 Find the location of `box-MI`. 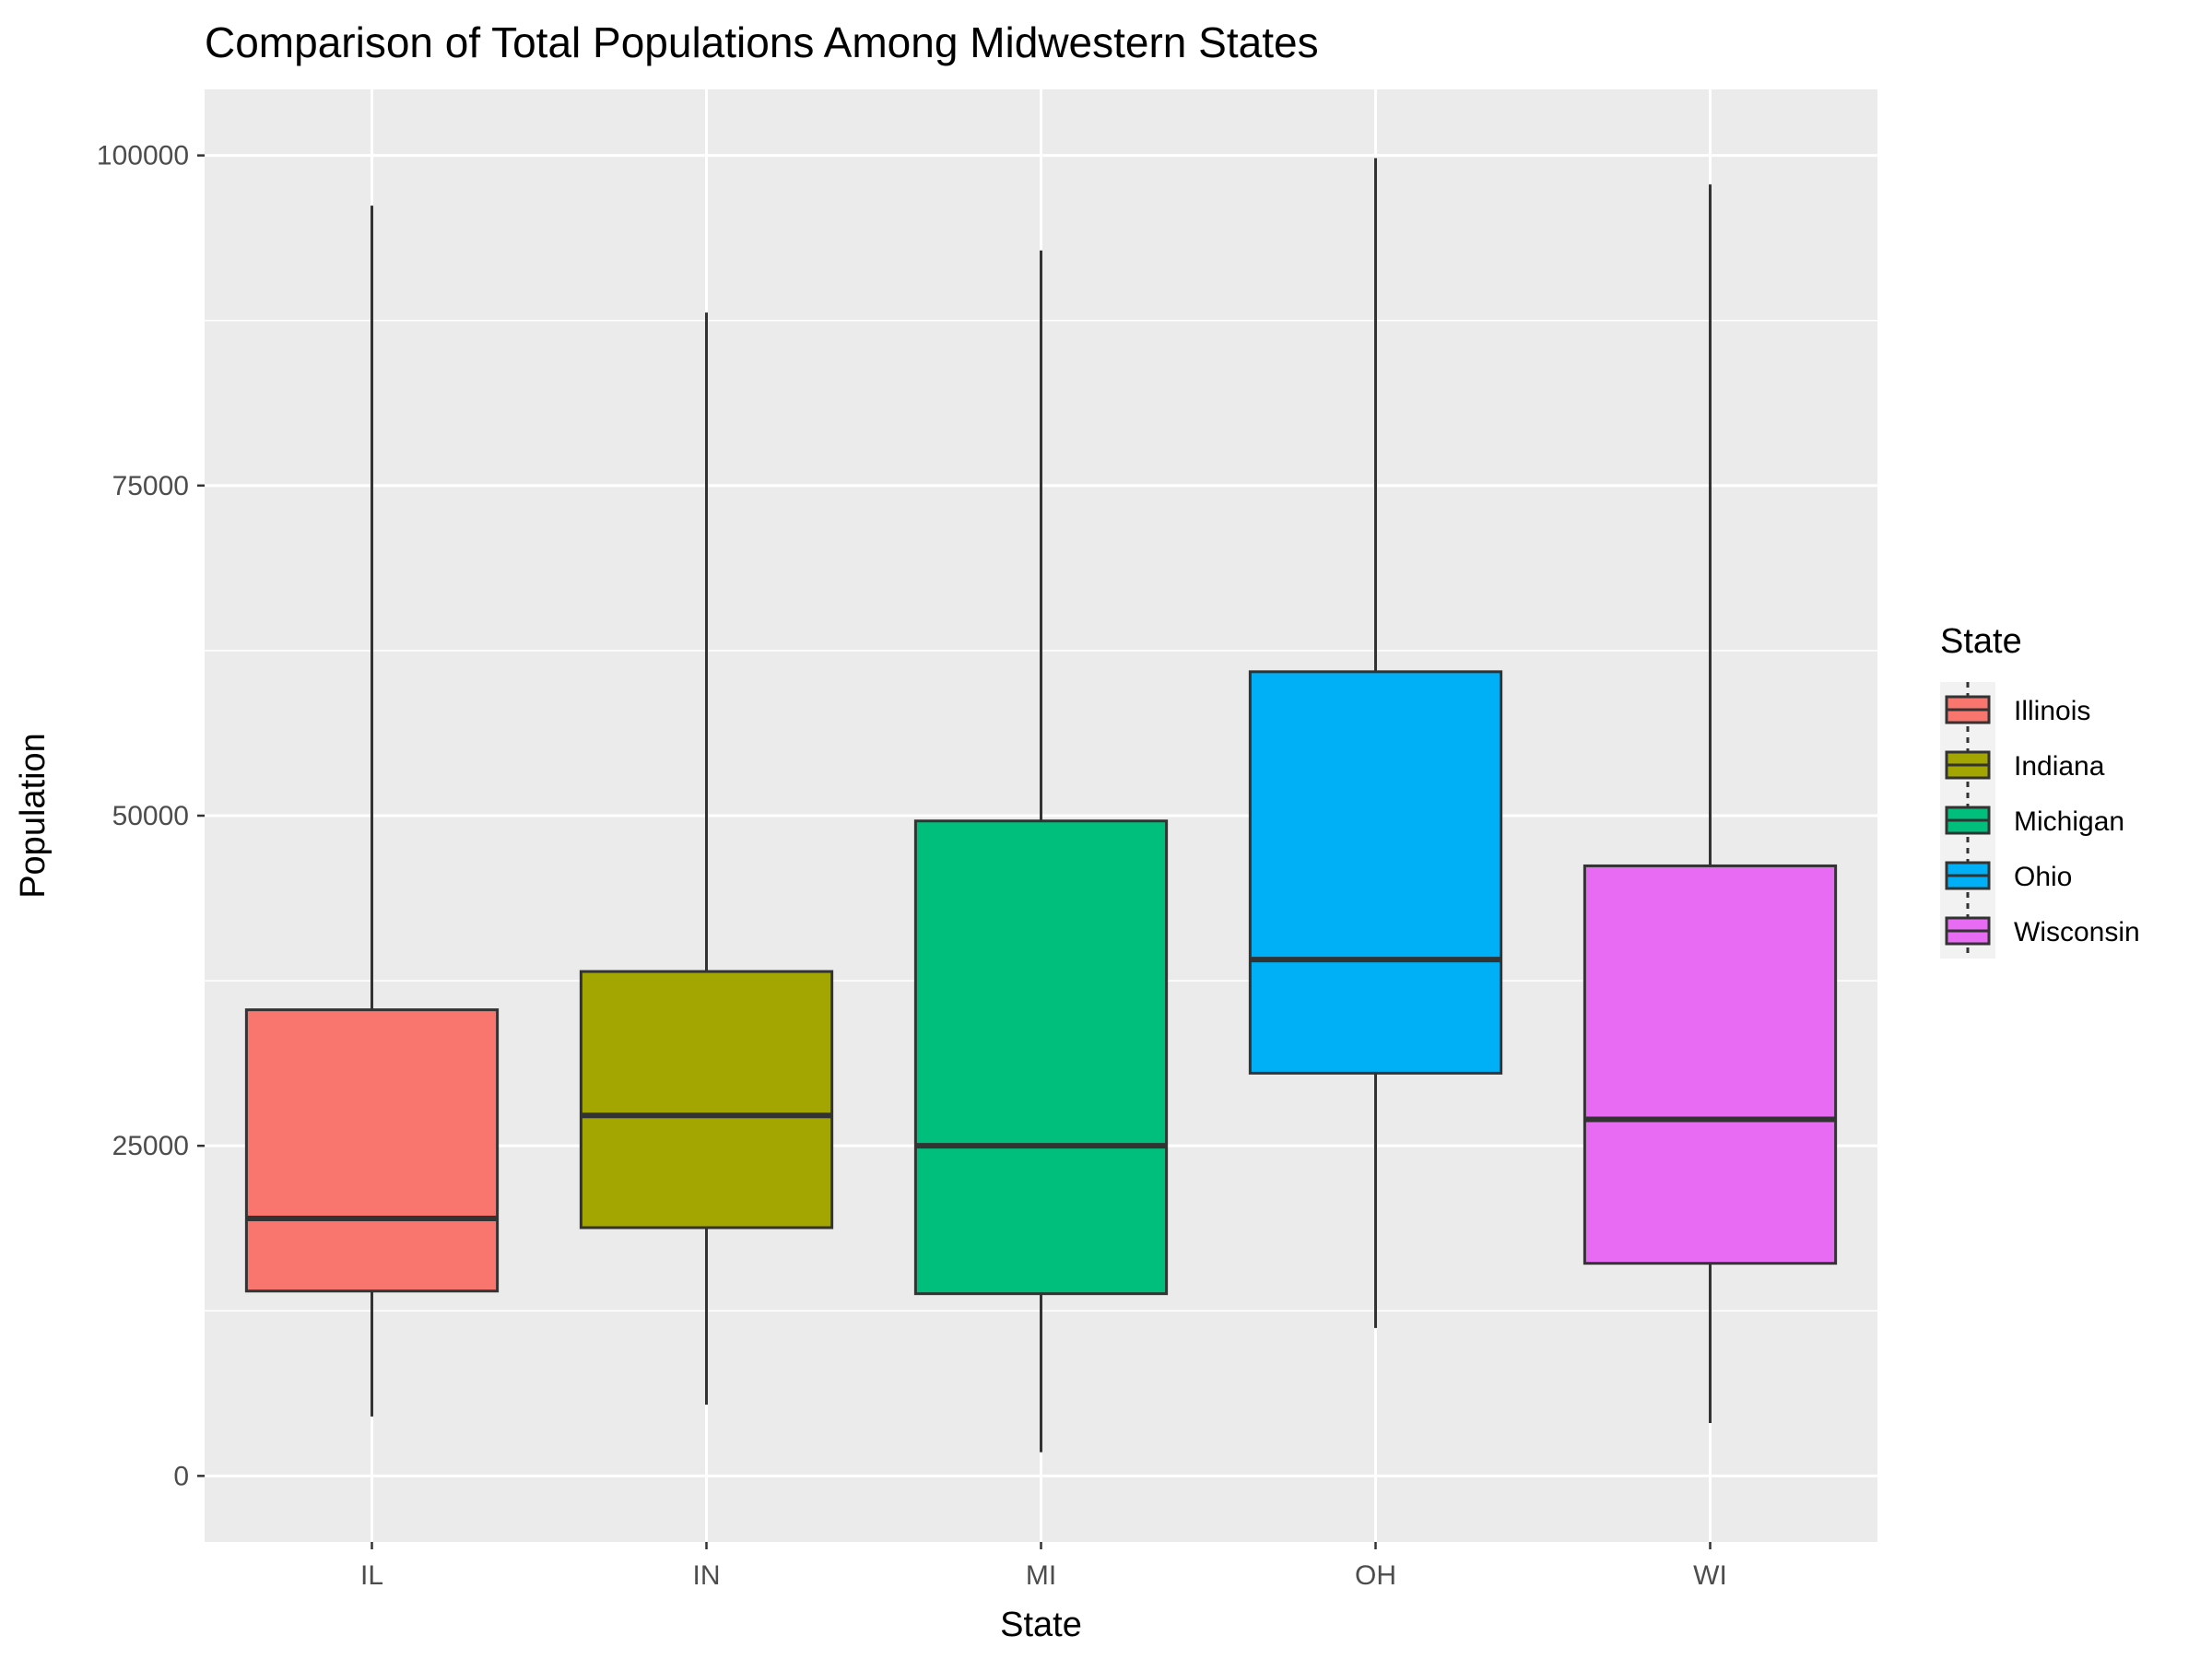

box-MI is located at coordinates (1041, 851).